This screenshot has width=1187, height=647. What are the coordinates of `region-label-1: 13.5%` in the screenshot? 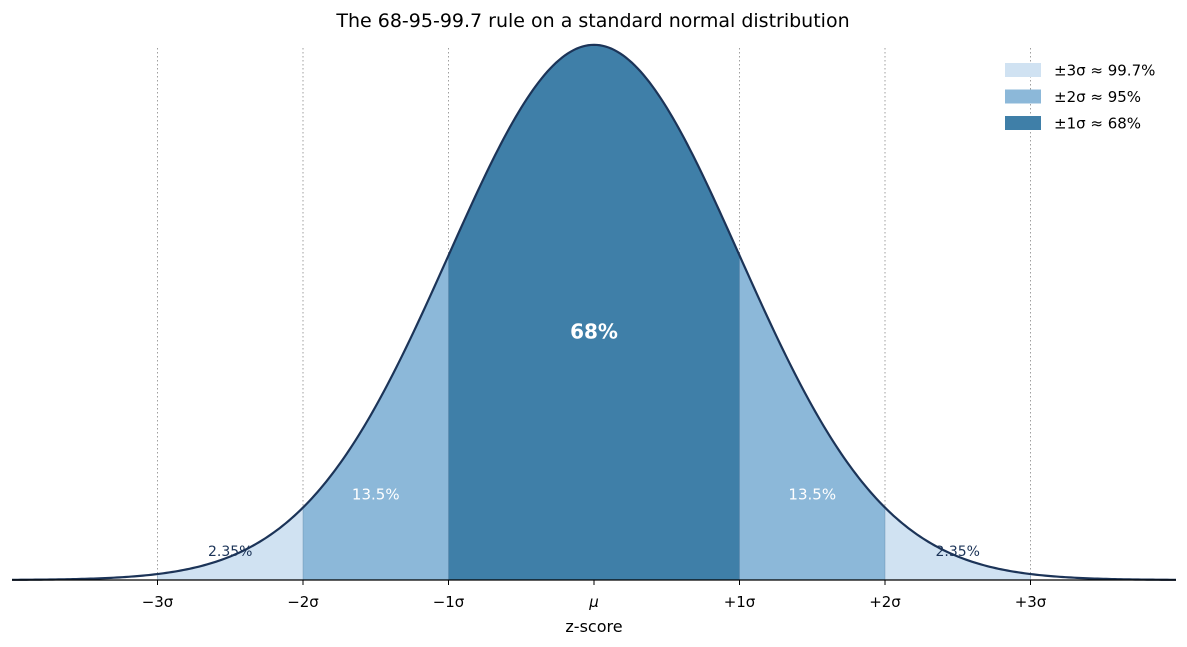 It's located at (376, 495).